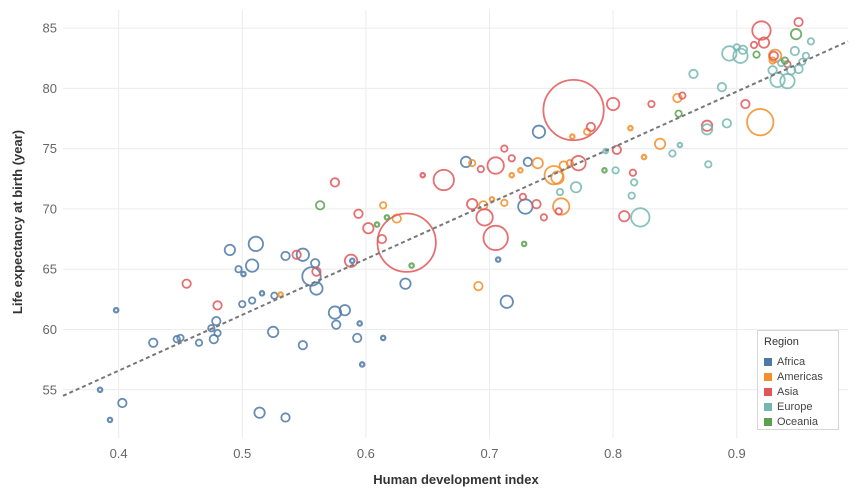 The image size is (861, 495). Describe the element at coordinates (798, 361) in the screenshot. I see `legend-item-africa: Africa` at that location.